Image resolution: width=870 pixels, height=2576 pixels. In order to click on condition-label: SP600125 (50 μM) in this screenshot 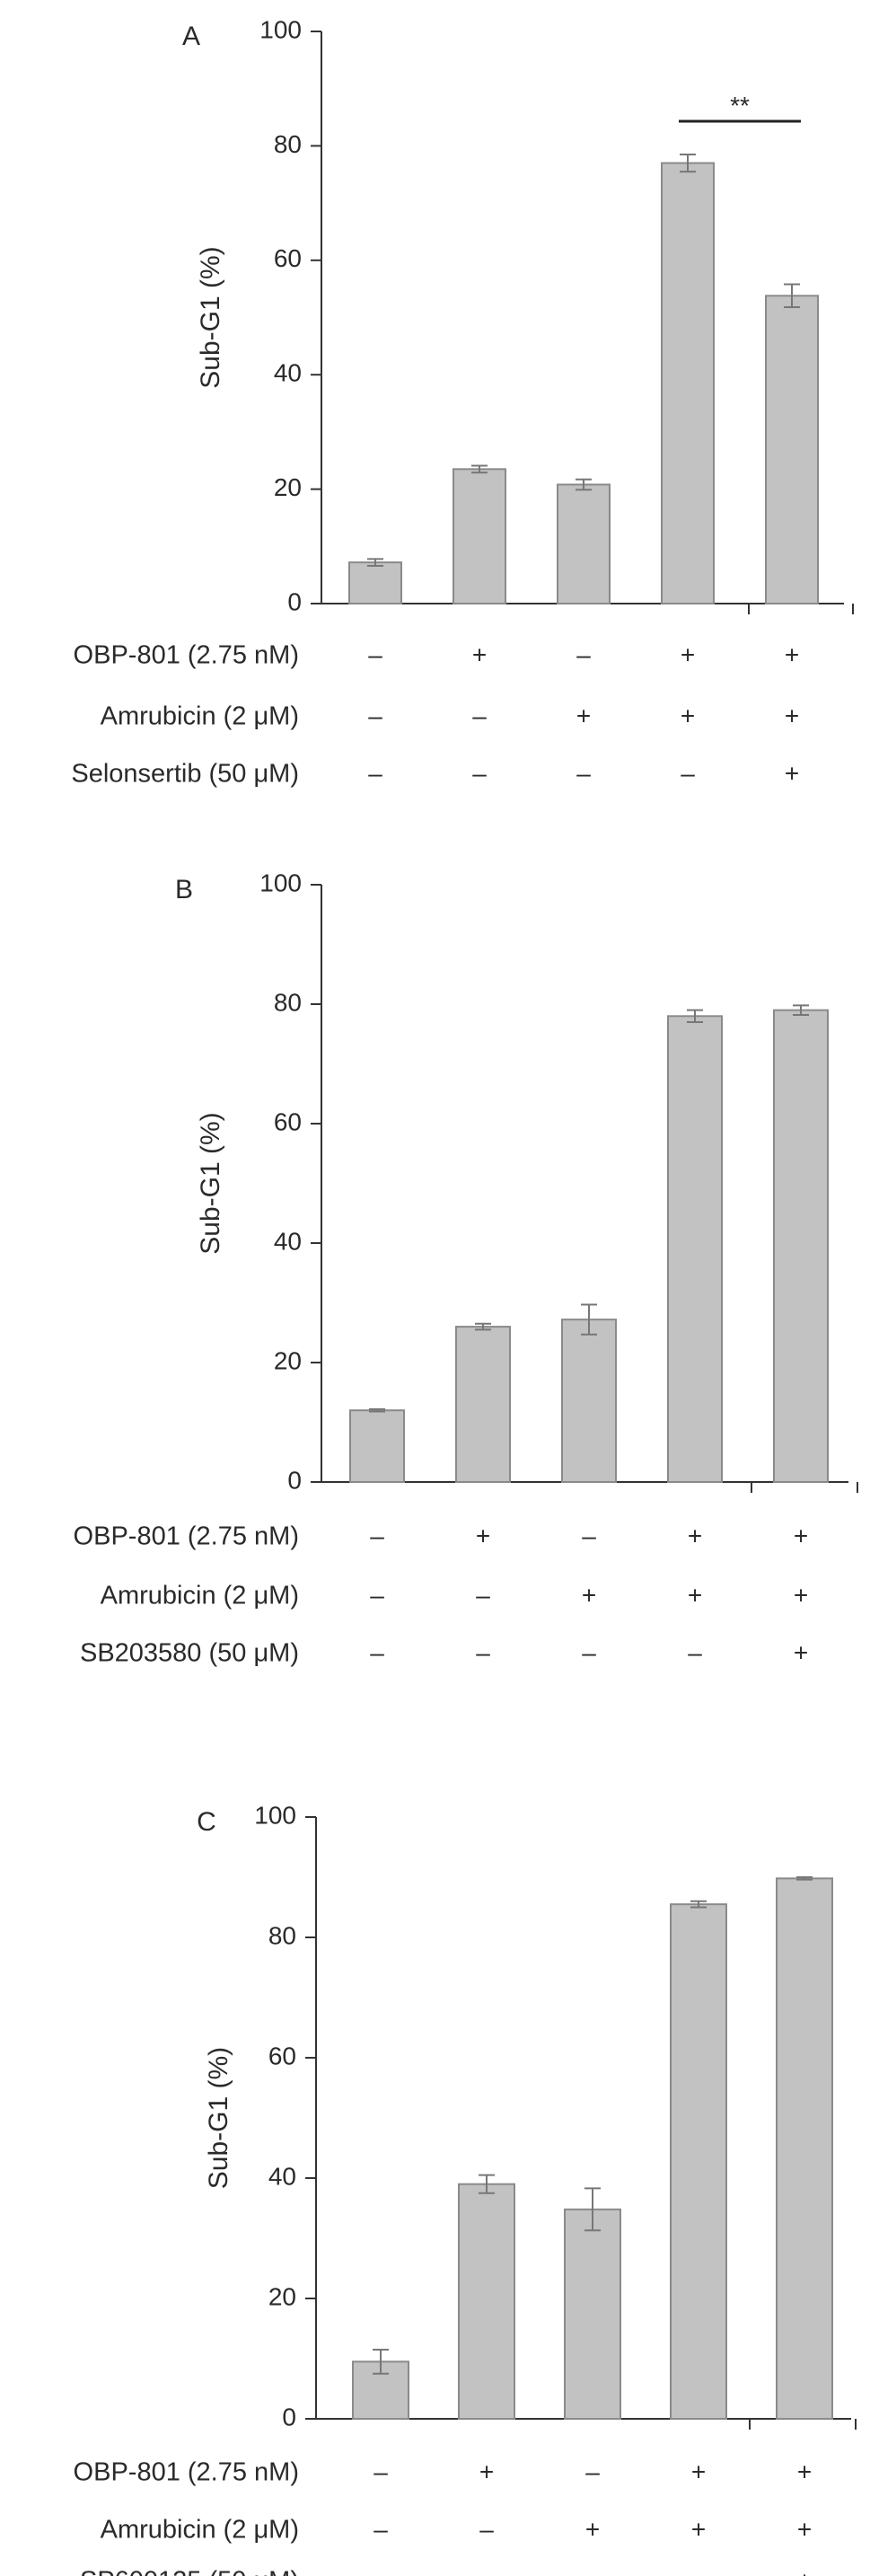, I will do `click(189, 2571)`.